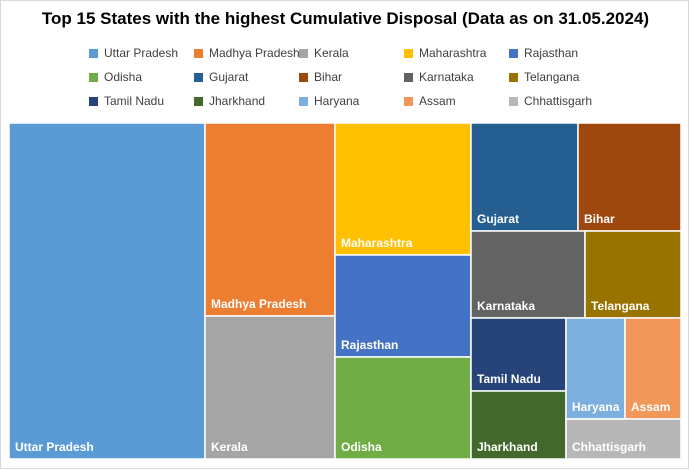 Image resolution: width=689 pixels, height=470 pixels. What do you see at coordinates (198, 77) in the screenshot?
I see `legend-swatch-gujarat` at bounding box center [198, 77].